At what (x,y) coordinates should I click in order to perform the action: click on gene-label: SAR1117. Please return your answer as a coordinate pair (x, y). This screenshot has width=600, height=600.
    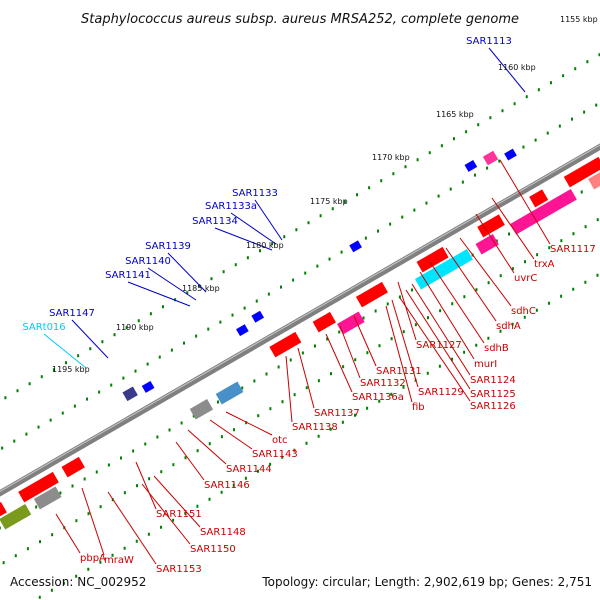
    Looking at the image, I should click on (573, 249).